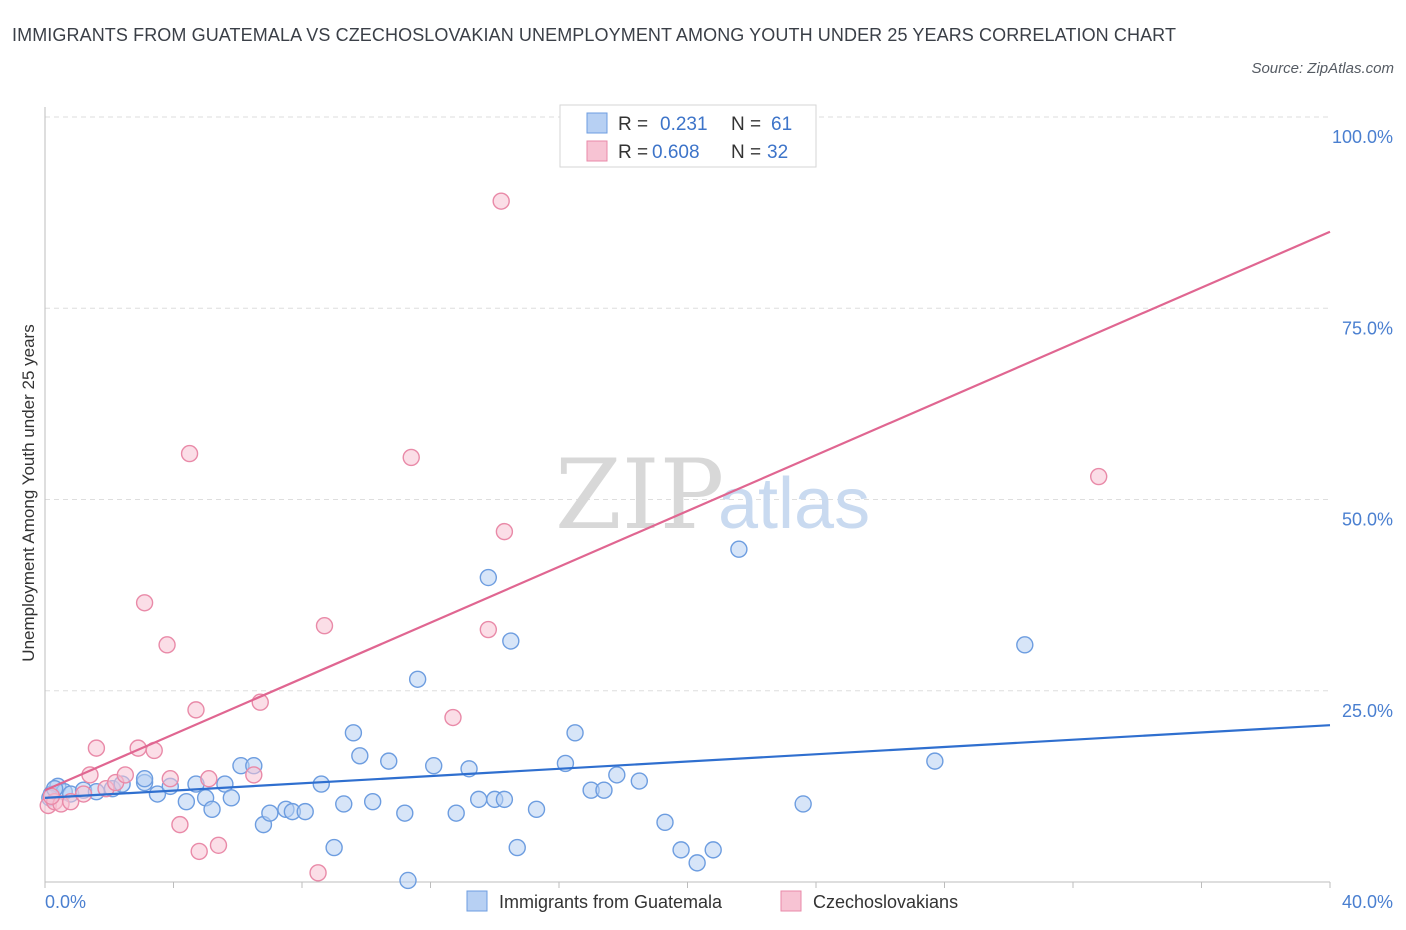 The height and width of the screenshot is (930, 1406). I want to click on y-axis-label: Unemployment Among Youth under 25 years, so click(28, 492).